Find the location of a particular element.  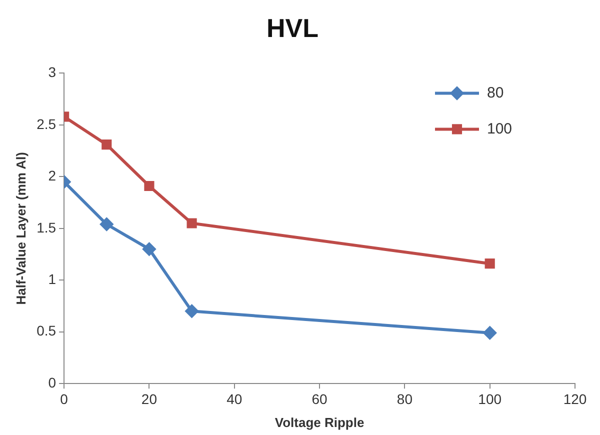

legend-label: 80 is located at coordinates (495, 93).